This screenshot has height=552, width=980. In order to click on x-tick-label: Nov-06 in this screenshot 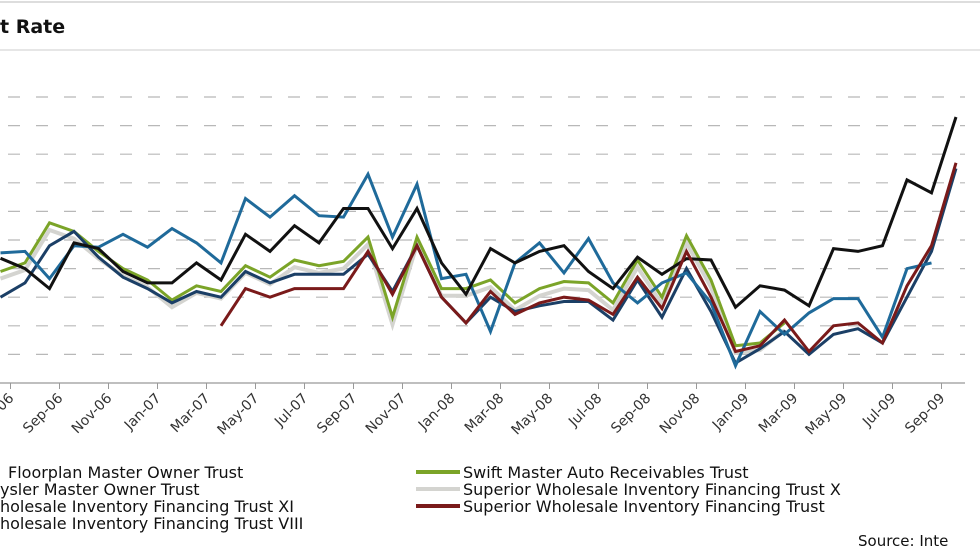, I will do `click(92, 413)`.